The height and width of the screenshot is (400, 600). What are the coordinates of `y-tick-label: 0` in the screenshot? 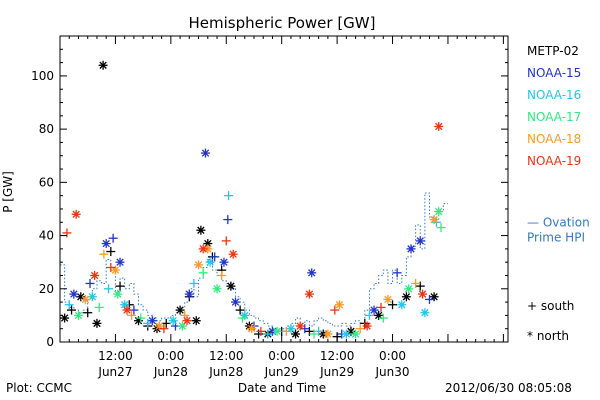 It's located at (50, 342).